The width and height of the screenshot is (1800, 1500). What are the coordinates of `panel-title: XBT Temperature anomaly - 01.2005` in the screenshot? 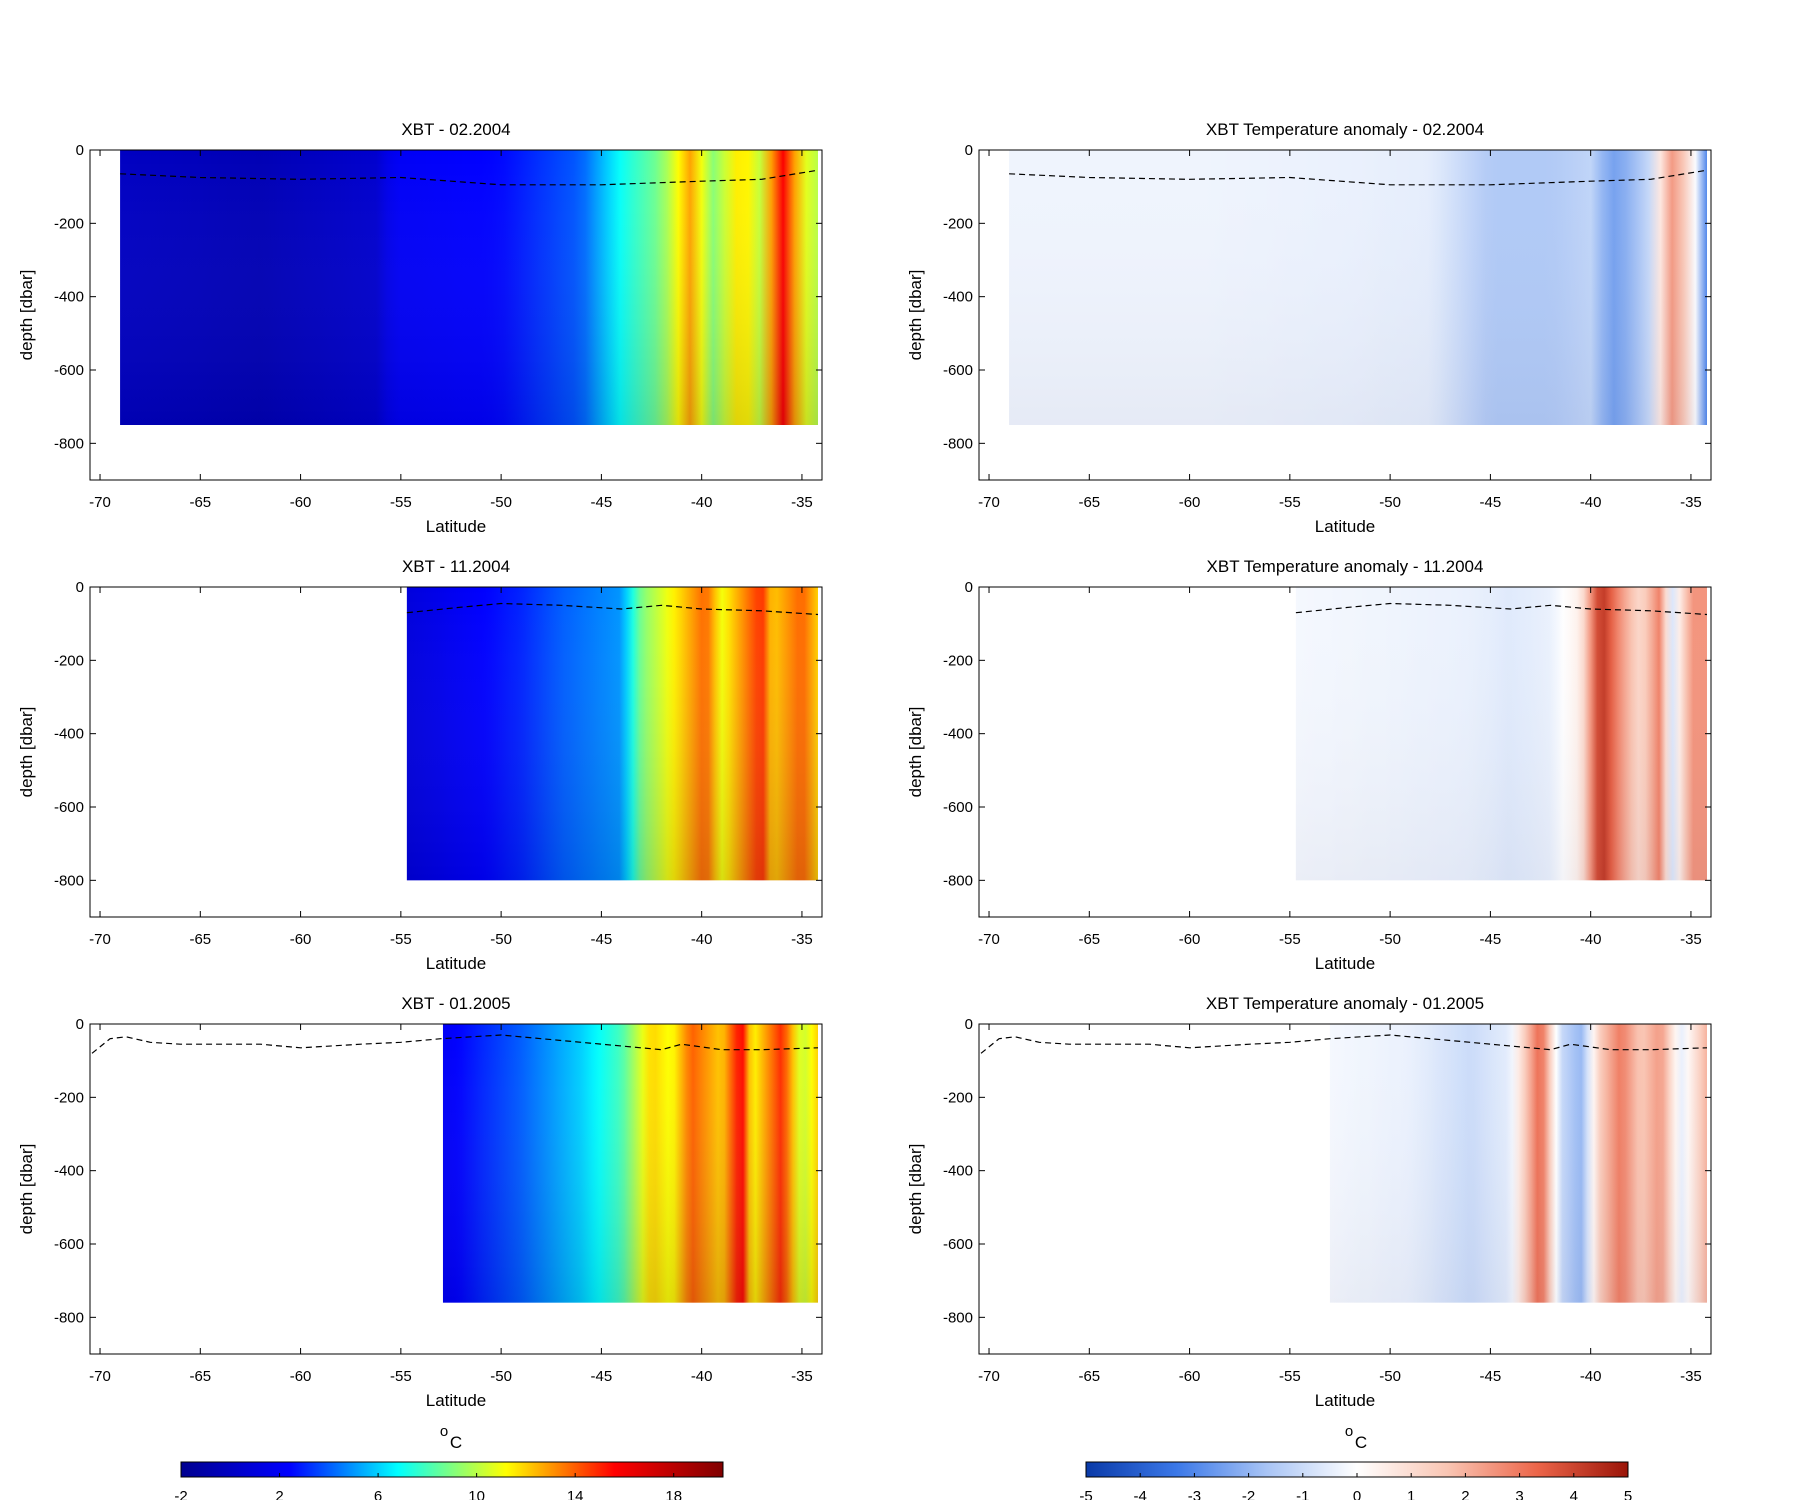 It's located at (1345, 1003).